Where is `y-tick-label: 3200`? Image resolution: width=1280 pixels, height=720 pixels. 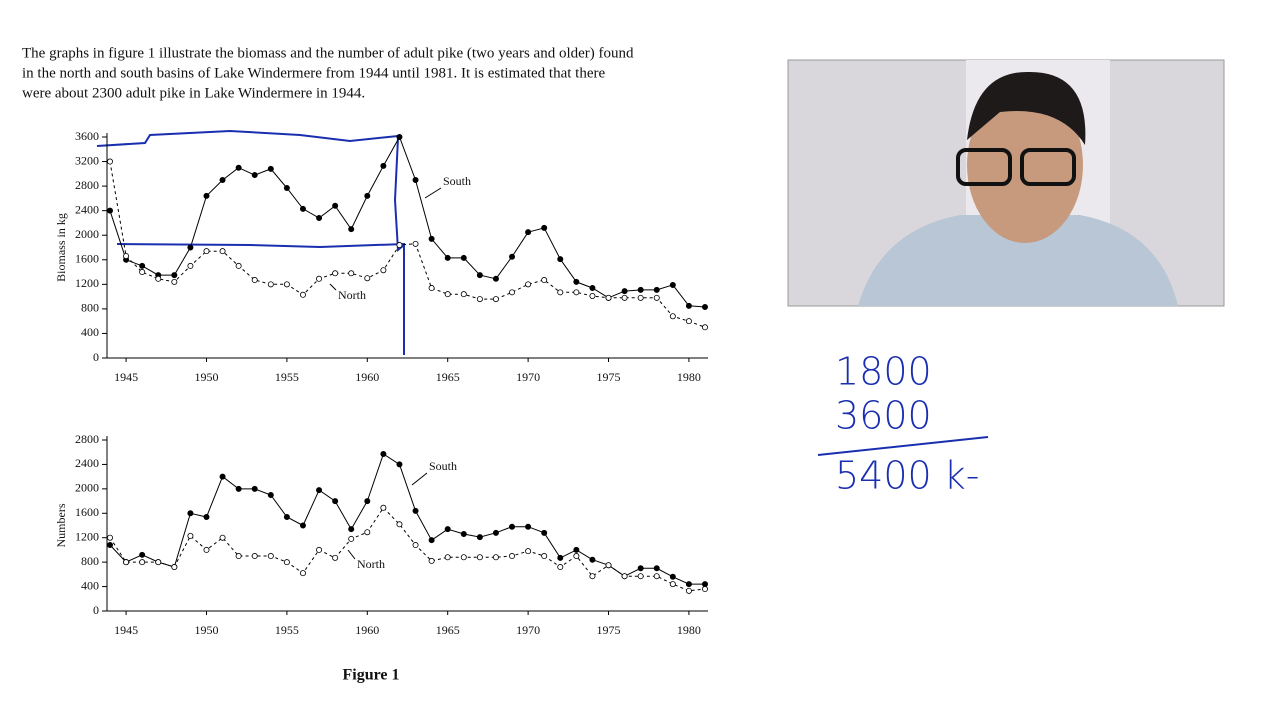
y-tick-label: 3200 is located at coordinates (87, 160).